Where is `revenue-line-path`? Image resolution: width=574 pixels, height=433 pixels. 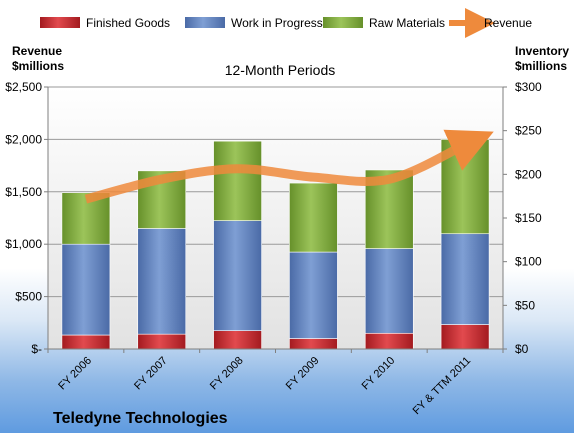 revenue-line-path is located at coordinates (289, 166).